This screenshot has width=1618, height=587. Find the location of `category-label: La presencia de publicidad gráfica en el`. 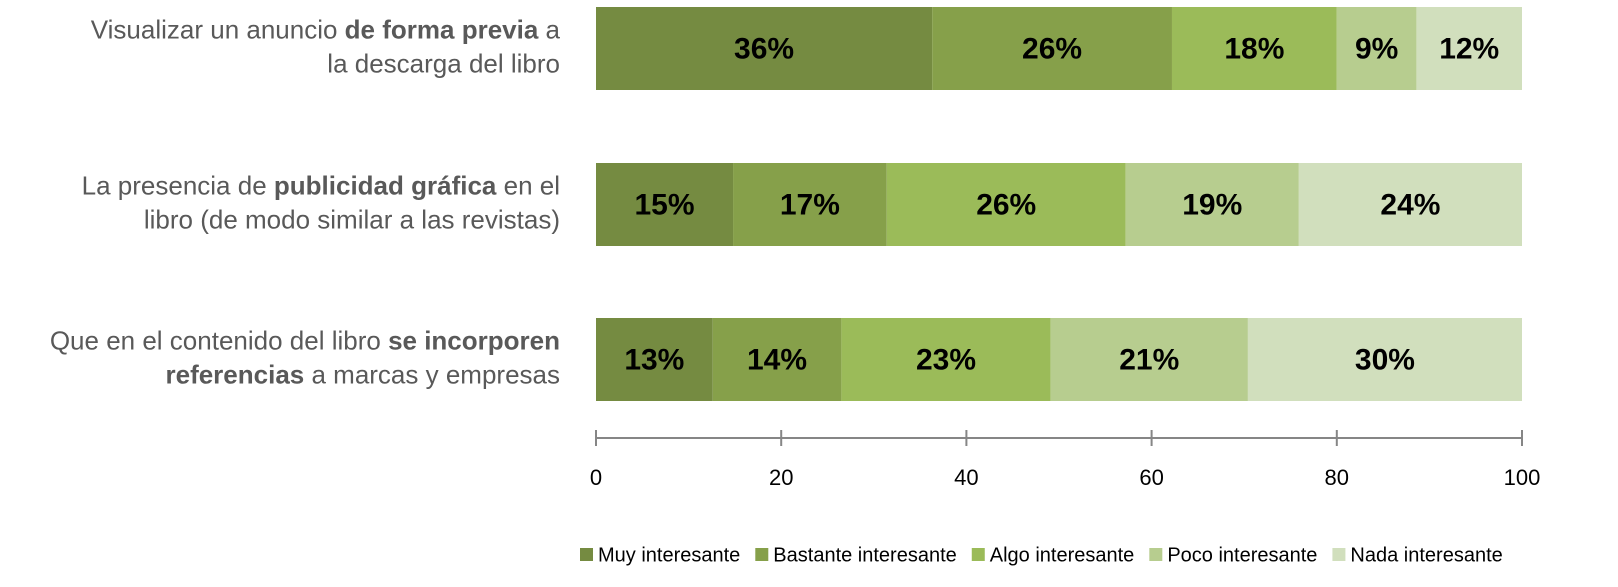

category-label: La presencia de publicidad gráfica en el is located at coordinates (321, 185).